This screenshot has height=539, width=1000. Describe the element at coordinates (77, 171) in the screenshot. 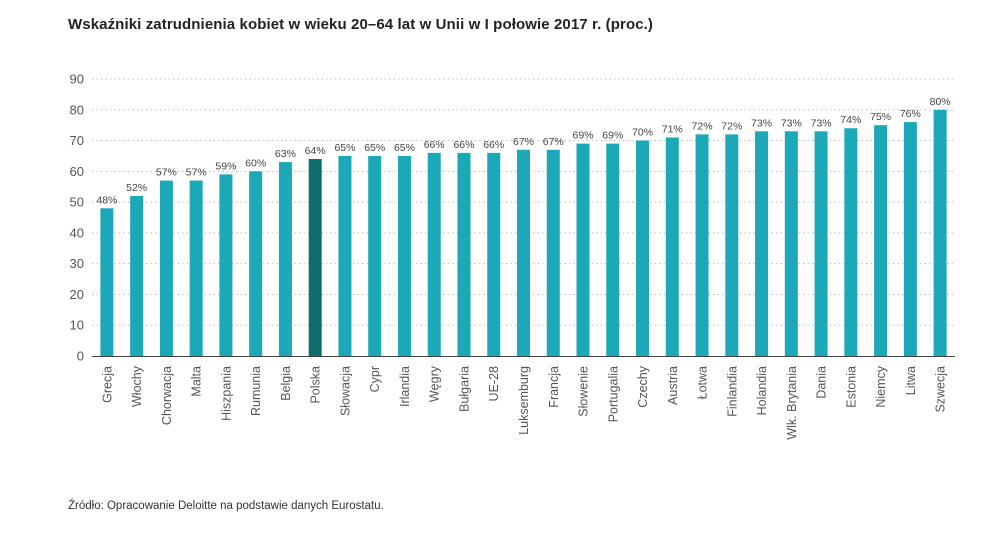

I see `y-tick-label: 60` at that location.